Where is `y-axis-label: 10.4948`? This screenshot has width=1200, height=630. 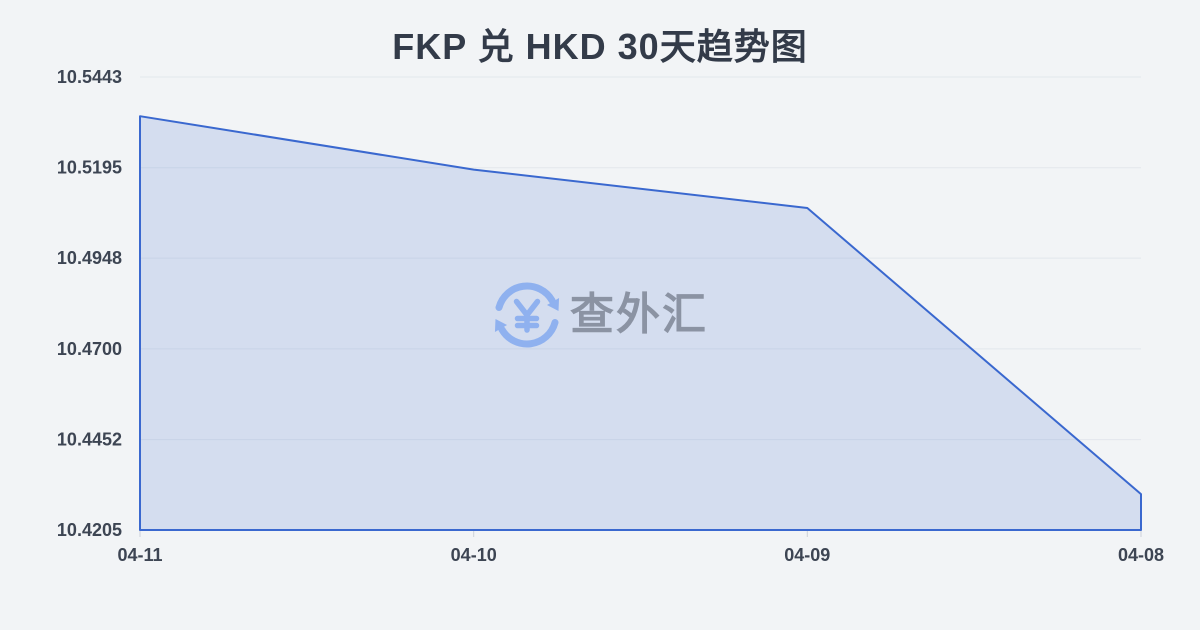
y-axis-label: 10.4948 is located at coordinates (89, 258).